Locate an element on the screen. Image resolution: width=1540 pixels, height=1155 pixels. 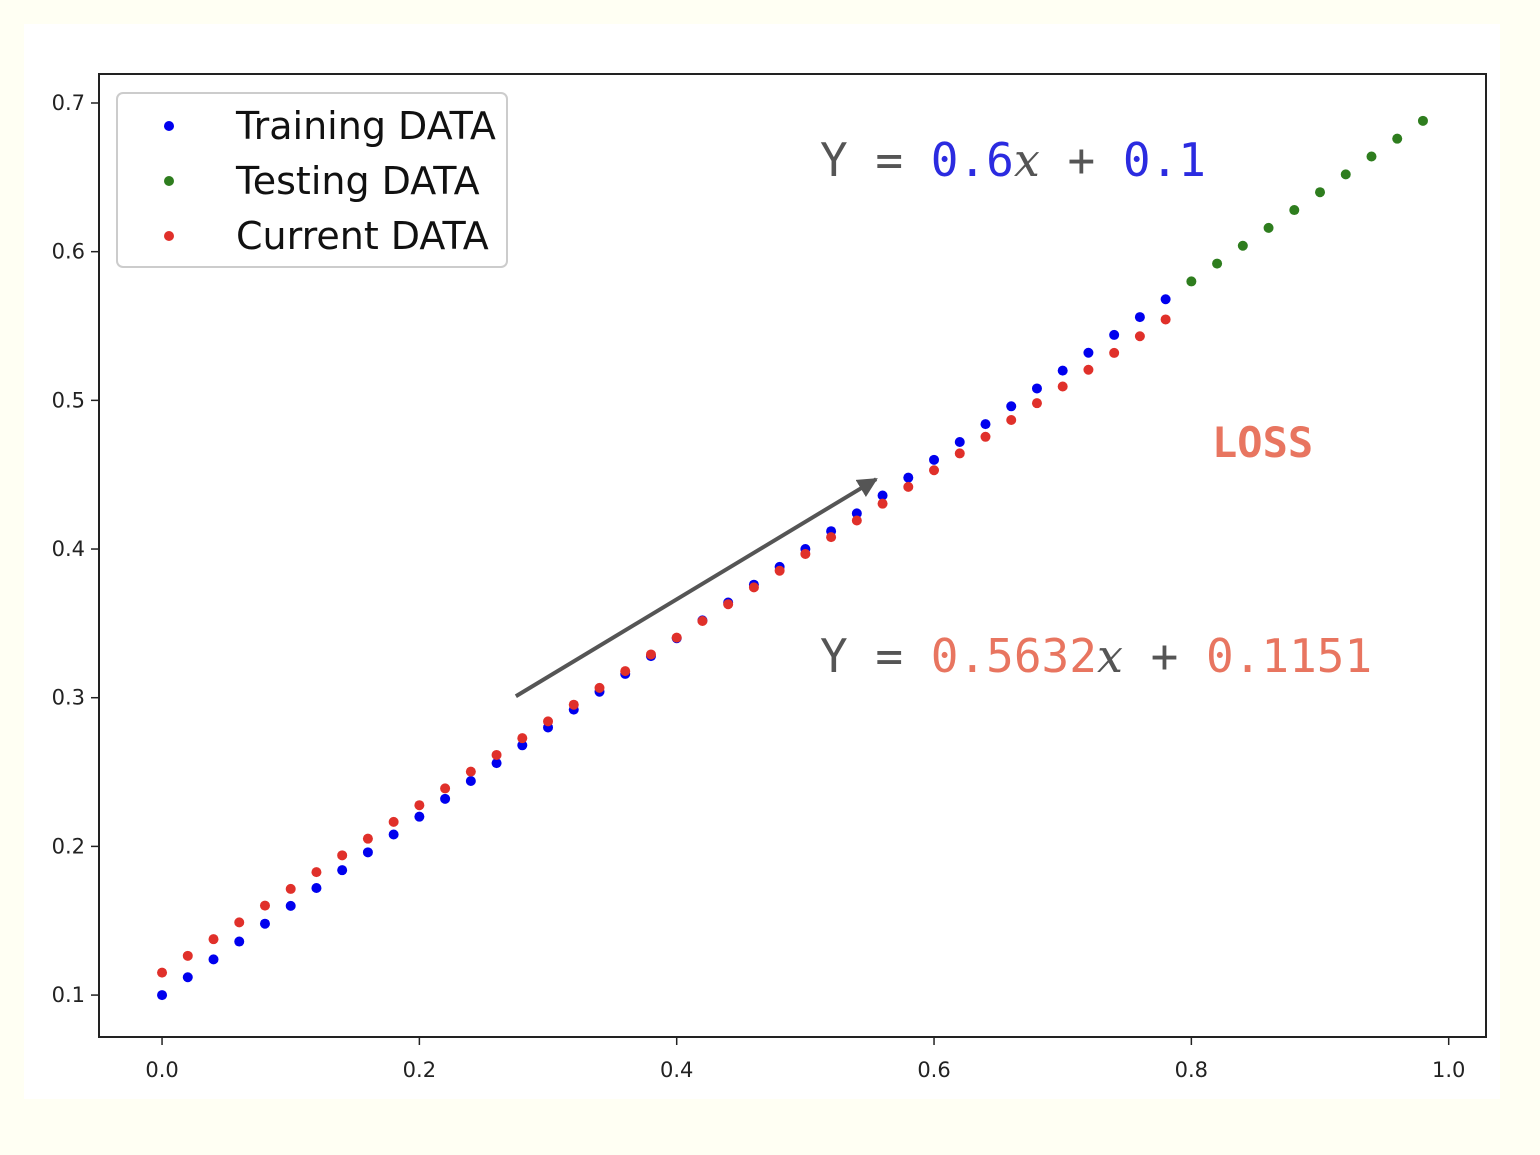
y-tick-label: 0.6 is located at coordinates (68, 252).